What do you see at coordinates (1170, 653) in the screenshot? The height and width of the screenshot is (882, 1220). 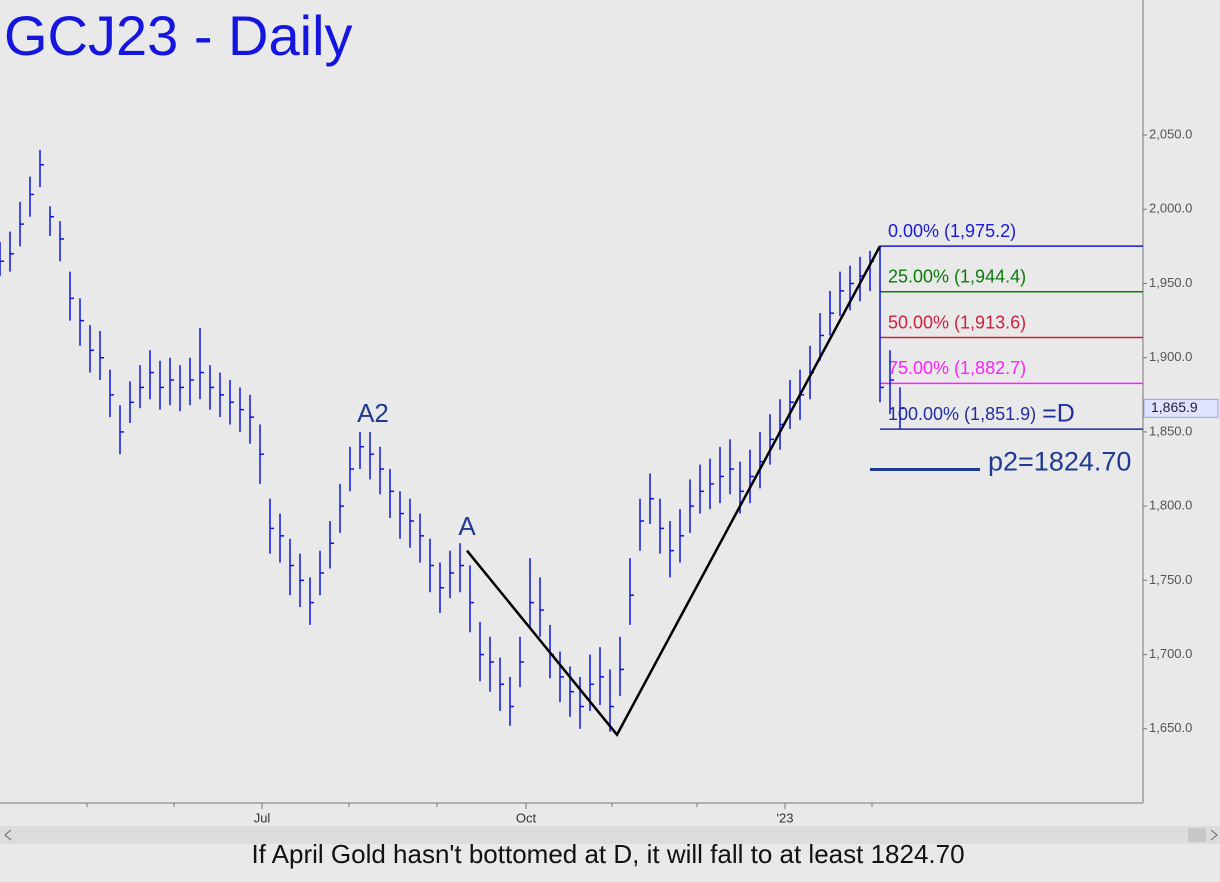 I see `y-tick-label: 1,700.0` at bounding box center [1170, 653].